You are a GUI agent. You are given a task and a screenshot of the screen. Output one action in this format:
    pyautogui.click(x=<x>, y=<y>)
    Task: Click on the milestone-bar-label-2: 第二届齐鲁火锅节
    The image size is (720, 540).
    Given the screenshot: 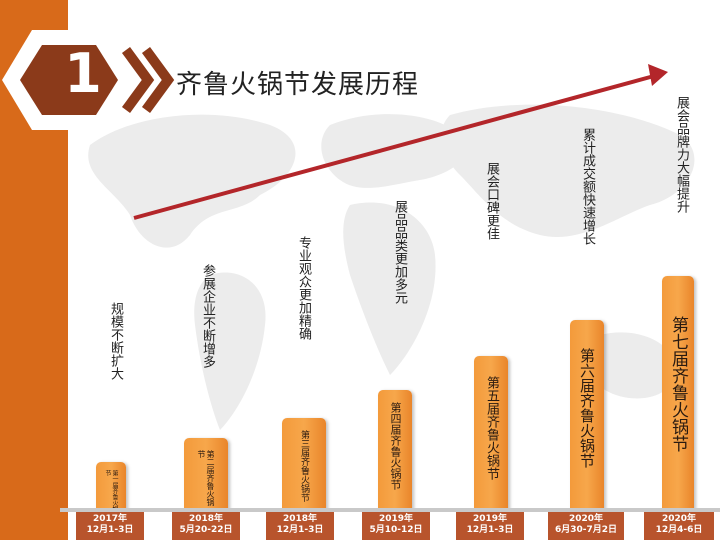 What is the action you would take?
    pyautogui.click(x=206, y=478)
    